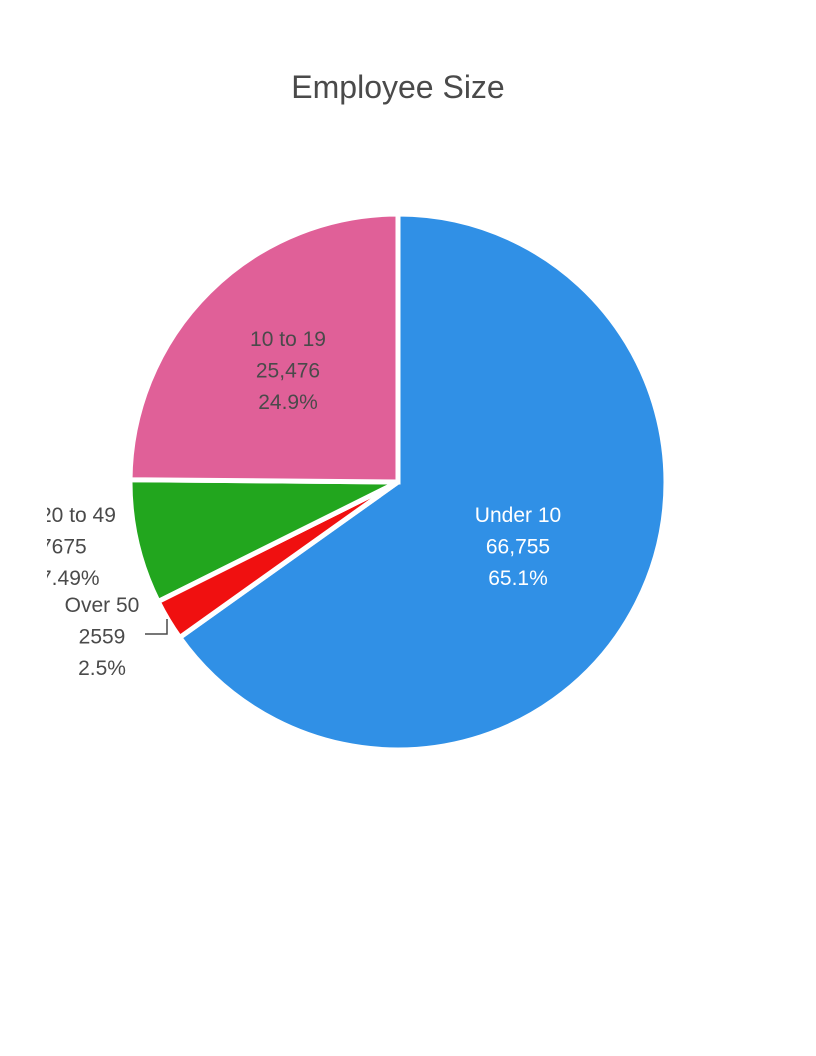 The width and height of the screenshot is (816, 1056). What do you see at coordinates (397, 87) in the screenshot?
I see `chart-title: Employee Size` at bounding box center [397, 87].